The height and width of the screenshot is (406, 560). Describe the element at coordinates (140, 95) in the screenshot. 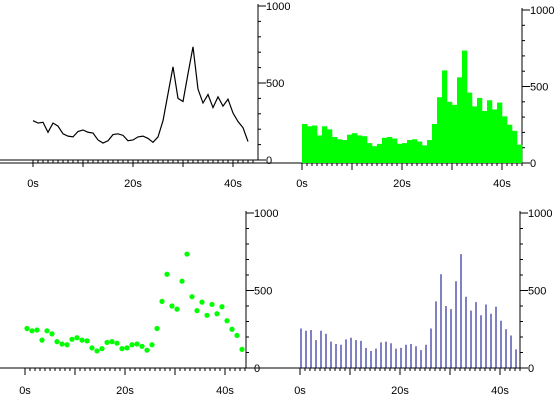

I see `series-line` at that location.